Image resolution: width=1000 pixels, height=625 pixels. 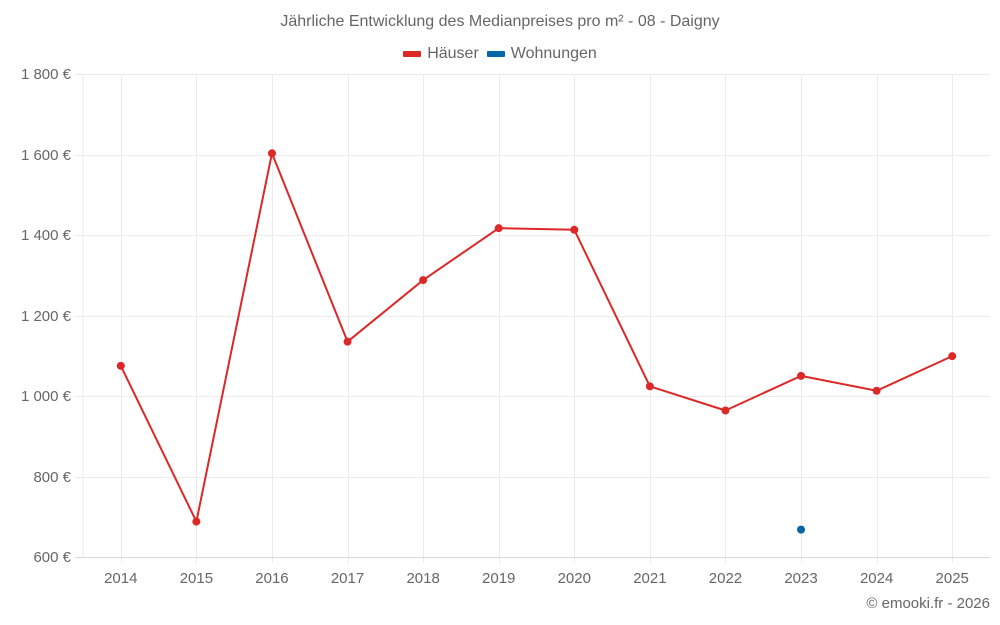 I want to click on legend-label-wohnungen: Wohnungen, so click(x=553, y=53).